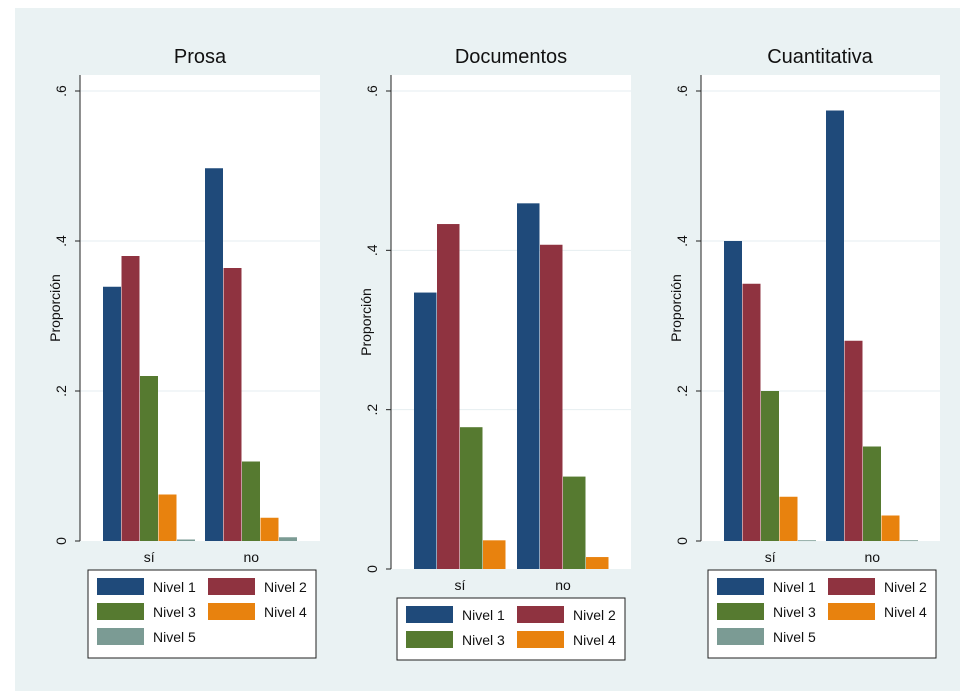  Describe the element at coordinates (200, 57) in the screenshot. I see `chart-title: Prosa` at that location.